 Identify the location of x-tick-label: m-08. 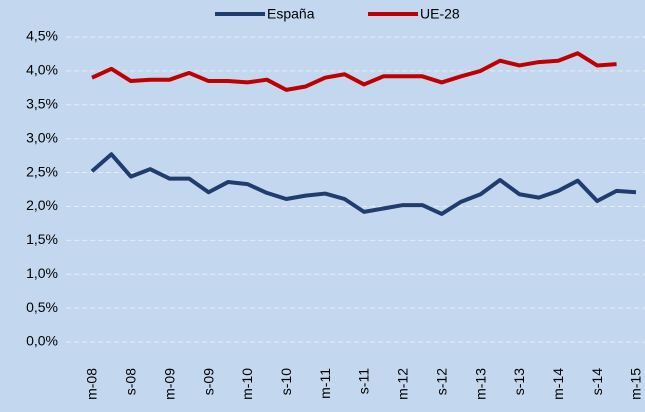
(92, 384).